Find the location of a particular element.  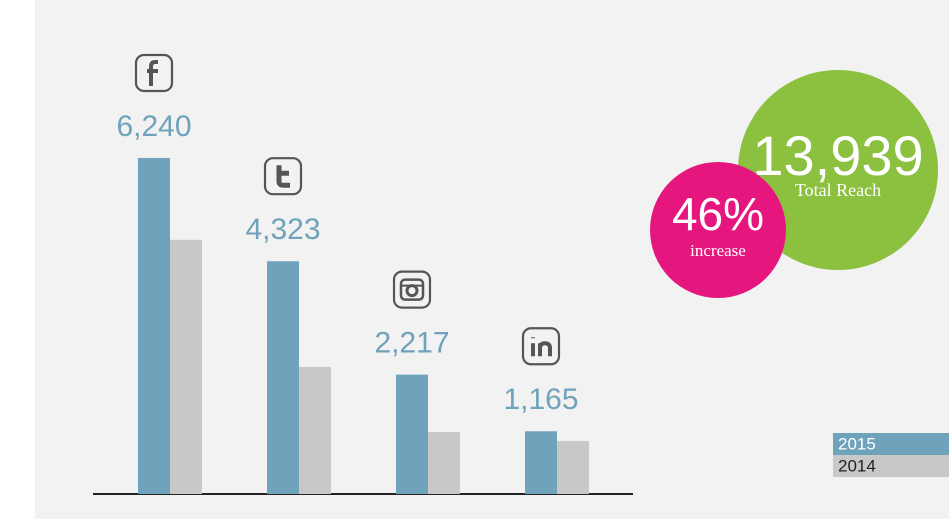

legend-label: 2015 is located at coordinates (857, 443).